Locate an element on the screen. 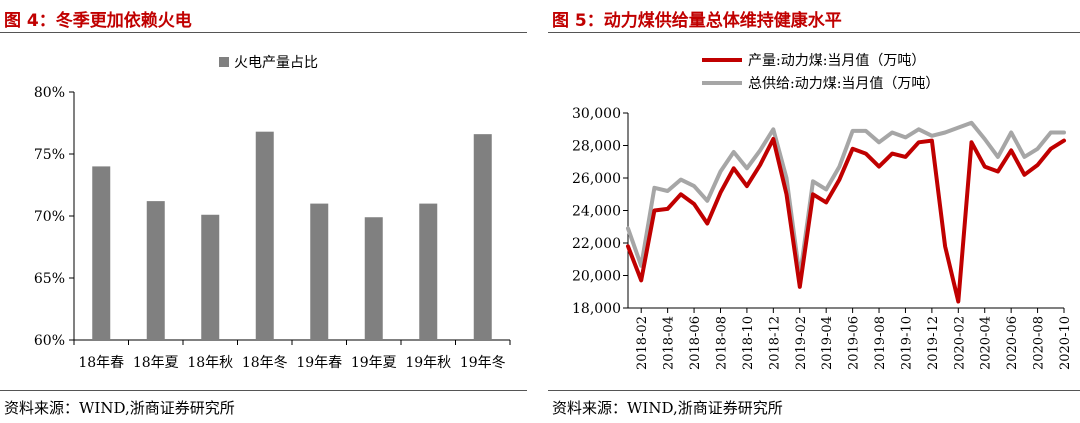 This screenshot has width=1080, height=423. y-tick-label: 26,000 is located at coordinates (596, 179).